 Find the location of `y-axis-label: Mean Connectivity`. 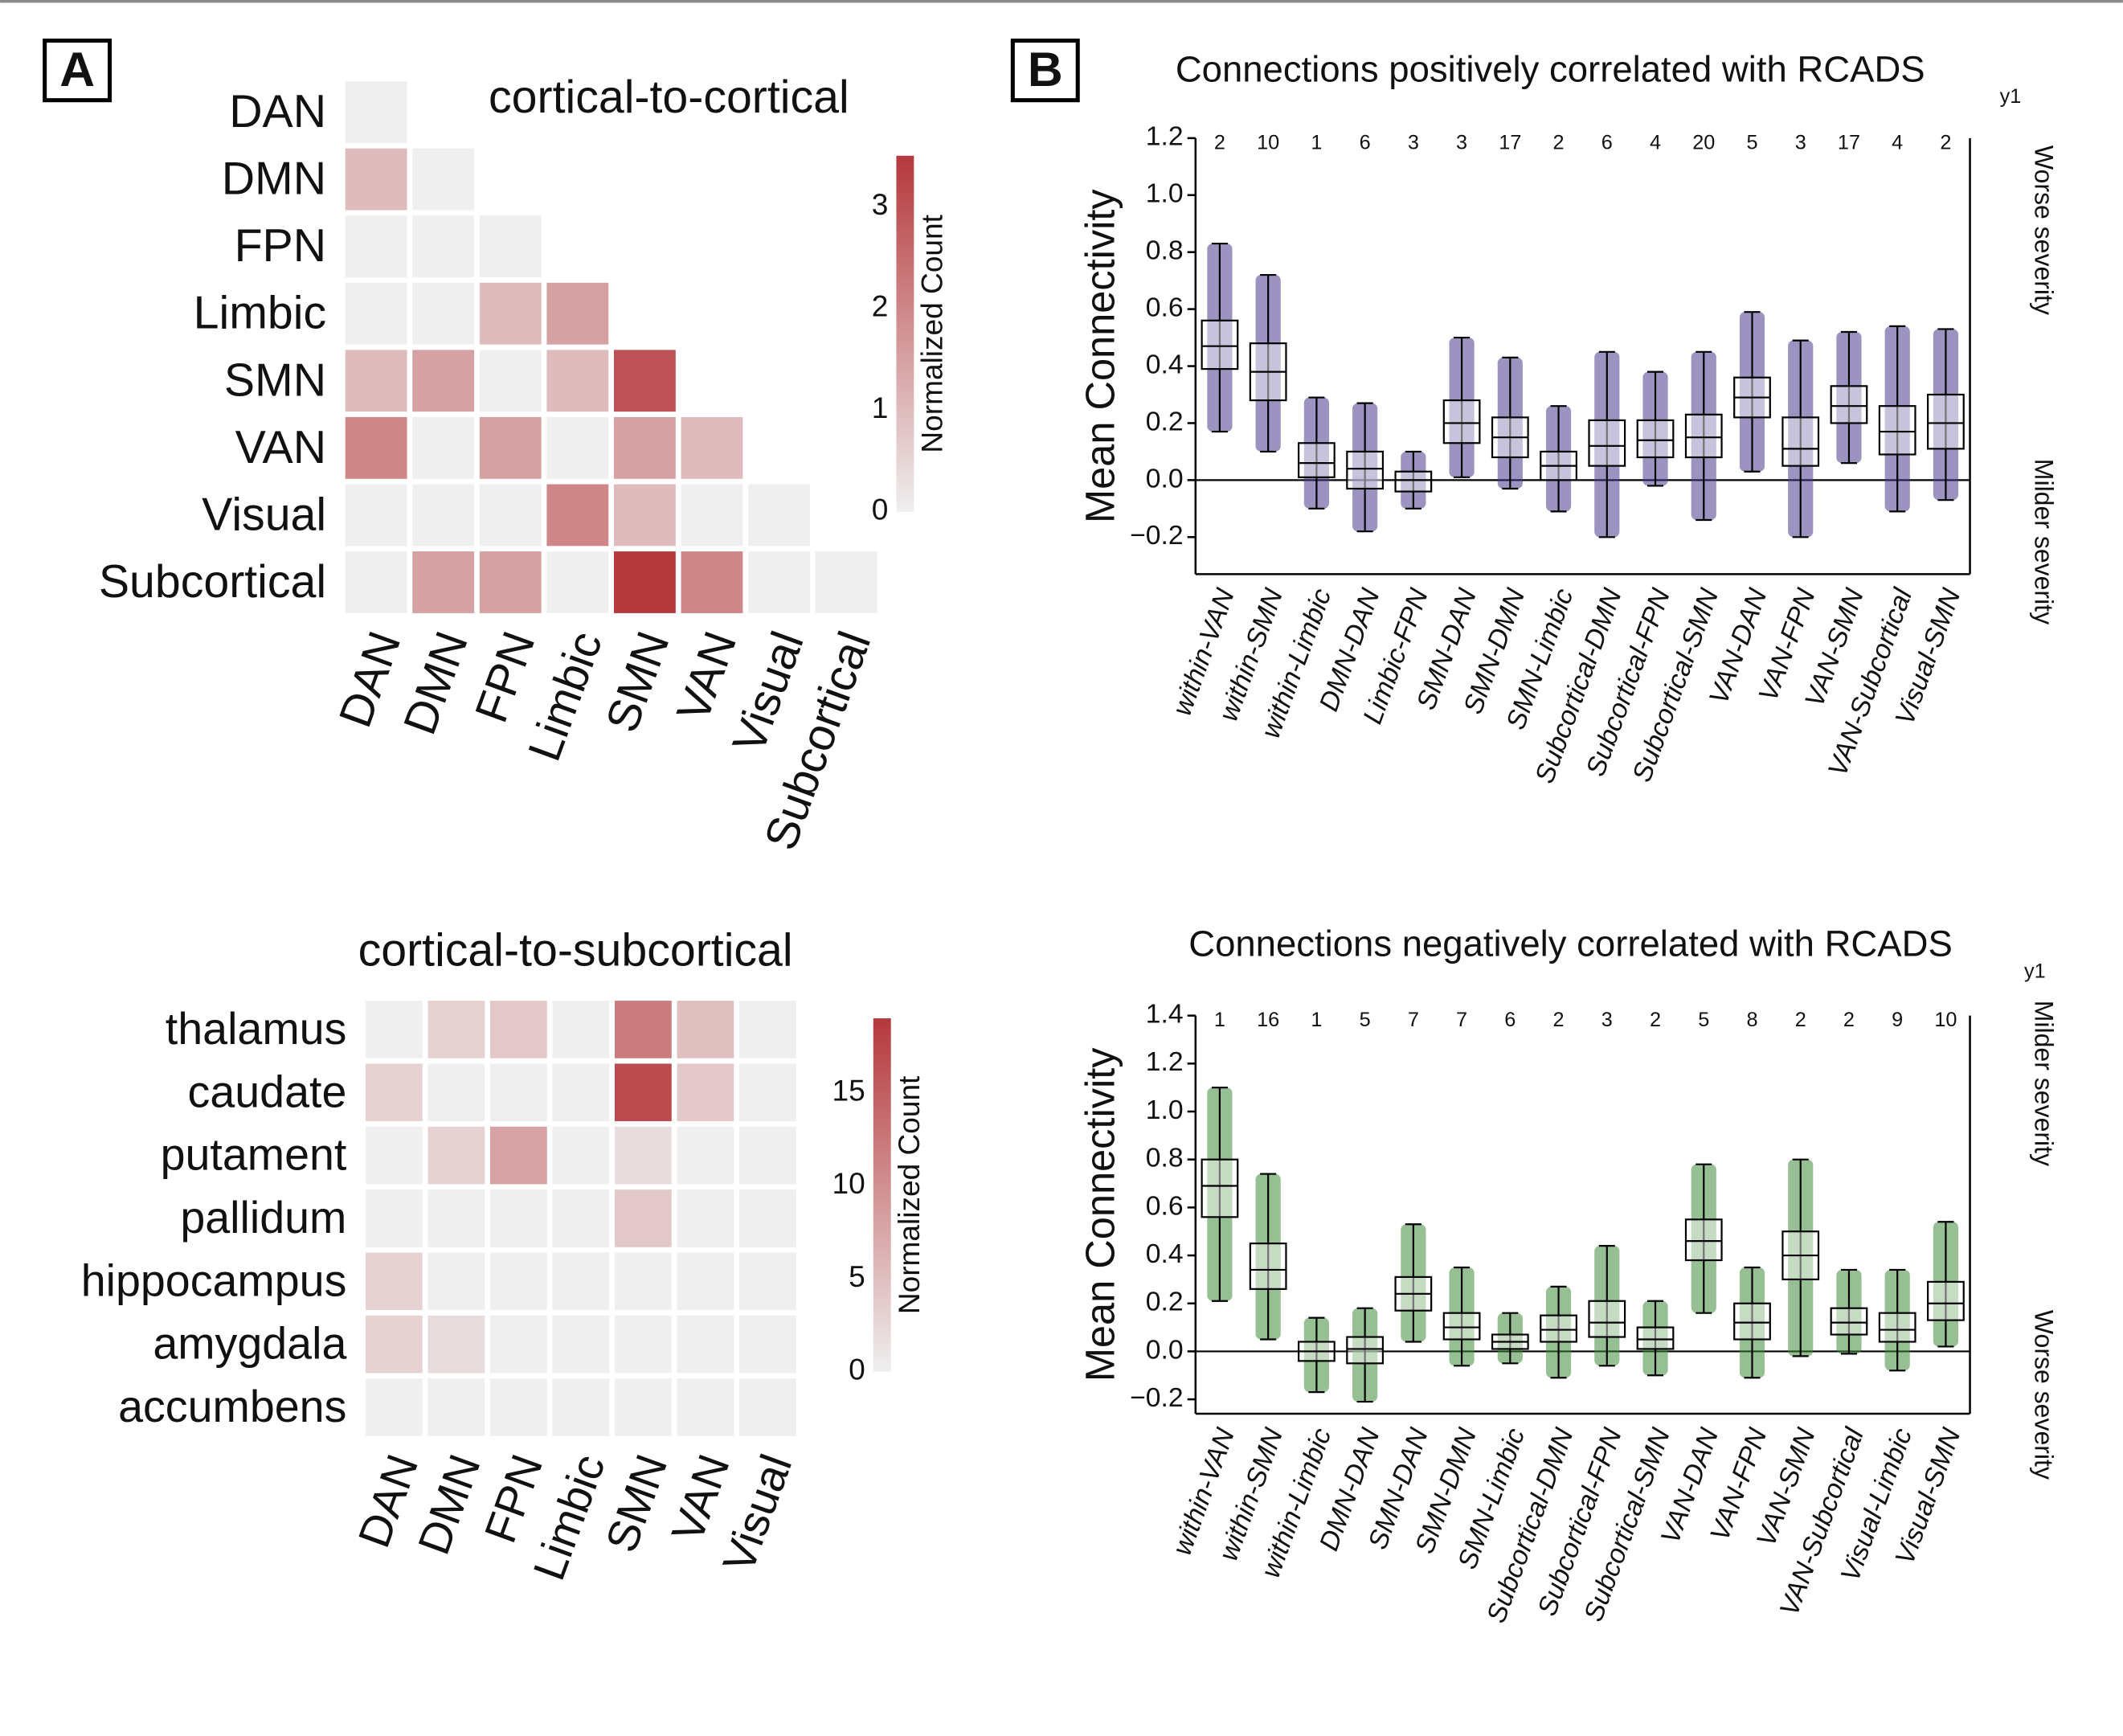

y-axis-label: Mean Connectivity is located at coordinates (1100, 1214).